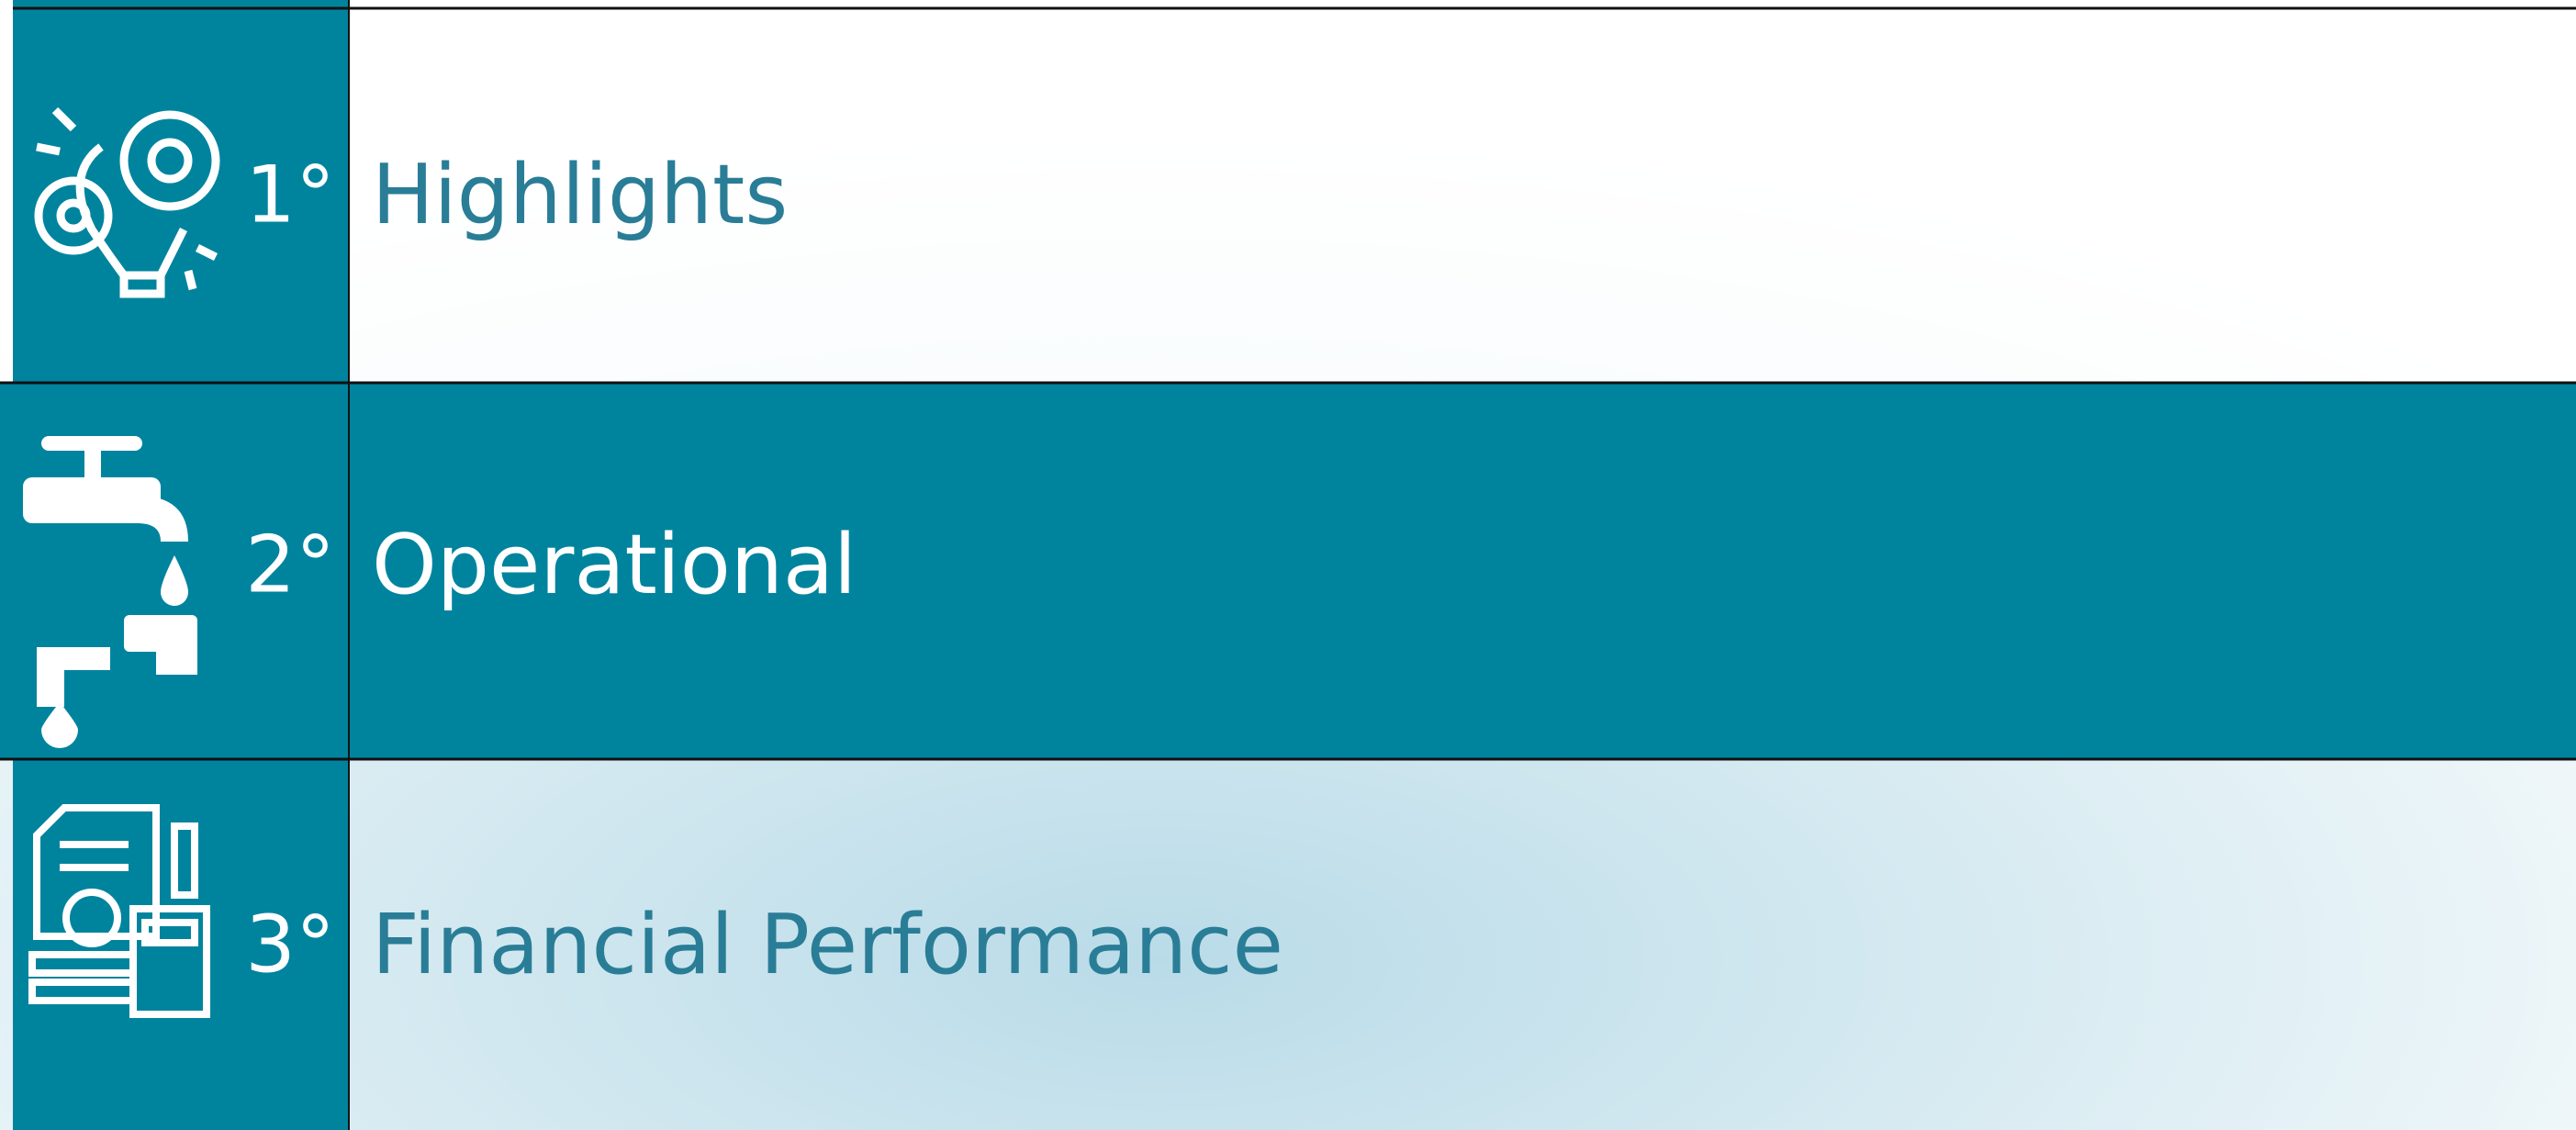 The width and height of the screenshot is (2576, 1130). What do you see at coordinates (827, 945) in the screenshot?
I see `item-label: Financial Performance` at bounding box center [827, 945].